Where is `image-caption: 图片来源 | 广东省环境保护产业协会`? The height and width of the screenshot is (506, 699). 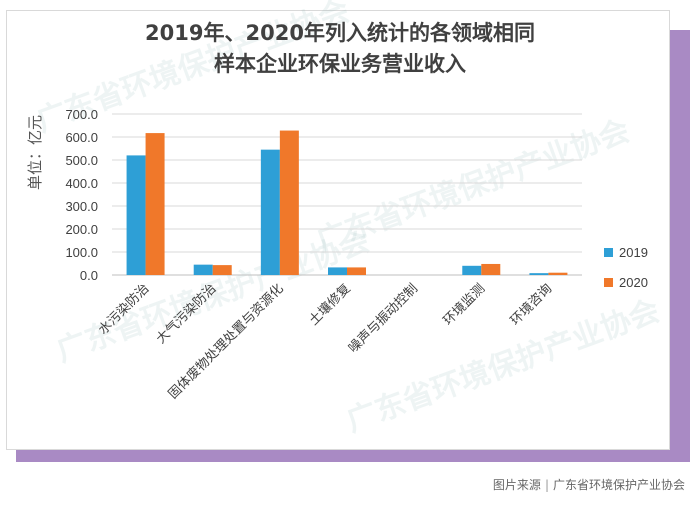
image-caption: 图片来源 | 广东省环境保护产业协会 is located at coordinates (589, 484).